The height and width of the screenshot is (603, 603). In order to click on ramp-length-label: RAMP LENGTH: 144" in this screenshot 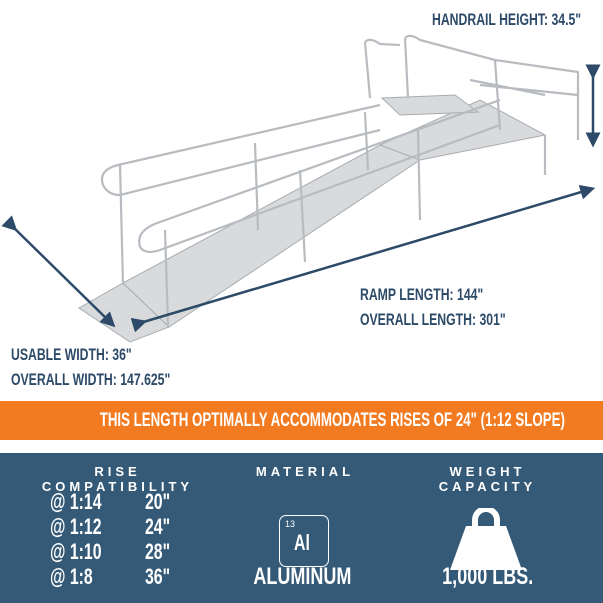, I will do `click(422, 294)`.